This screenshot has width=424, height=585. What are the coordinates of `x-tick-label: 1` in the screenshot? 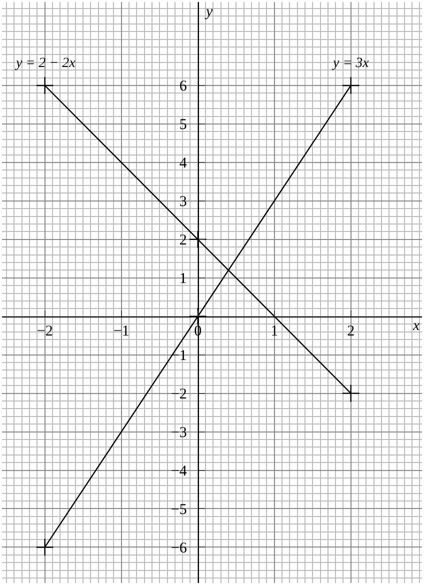 It's located at (274, 331).